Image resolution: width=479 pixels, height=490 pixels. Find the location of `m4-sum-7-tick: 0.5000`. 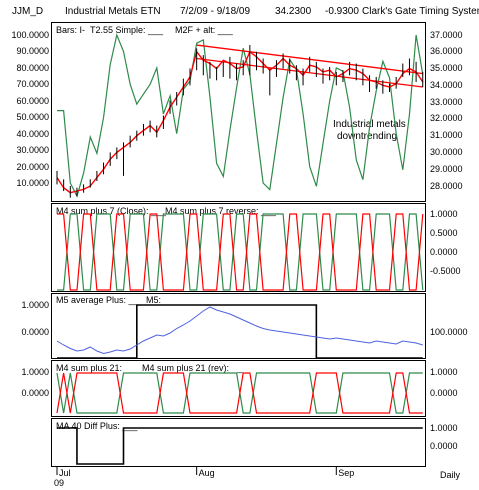

m4-sum-7-tick: 0.5000 is located at coordinates (444, 233).